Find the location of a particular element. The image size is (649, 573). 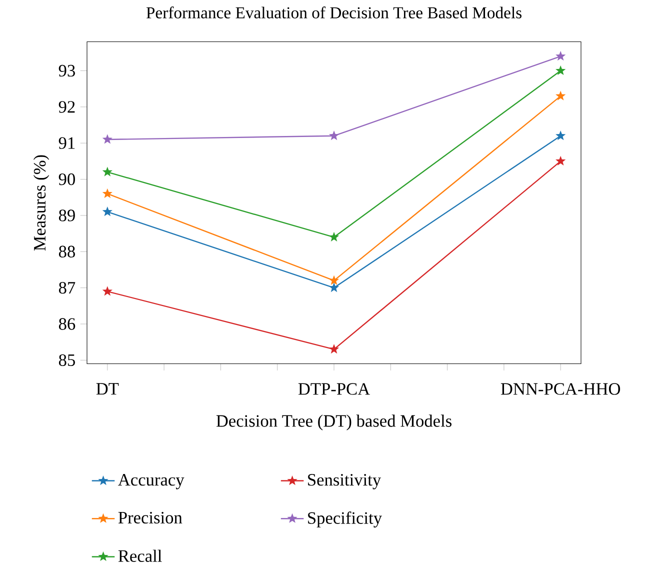

x-axis-title: Decision Tree (DT) based Models is located at coordinates (334, 422).